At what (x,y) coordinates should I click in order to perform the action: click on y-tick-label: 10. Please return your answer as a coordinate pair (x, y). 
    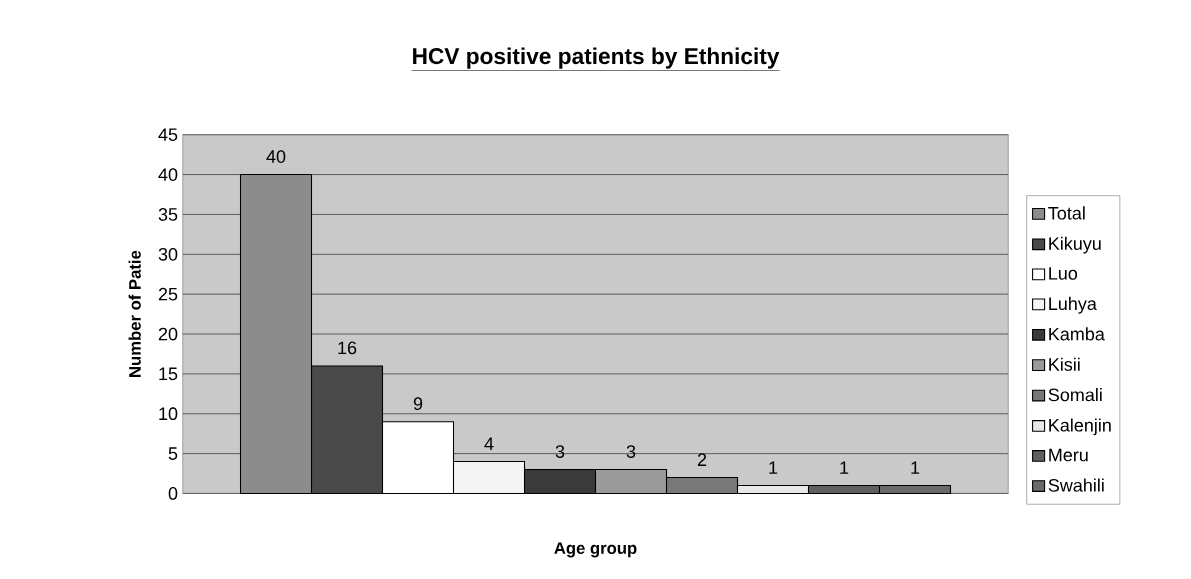
    Looking at the image, I should click on (168, 414).